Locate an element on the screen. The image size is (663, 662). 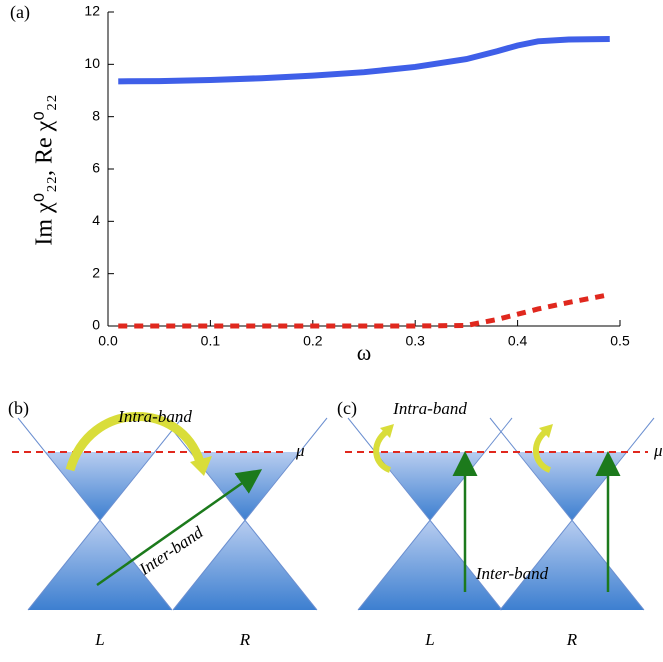
x-tick-label: 0.2 is located at coordinates (313, 341).